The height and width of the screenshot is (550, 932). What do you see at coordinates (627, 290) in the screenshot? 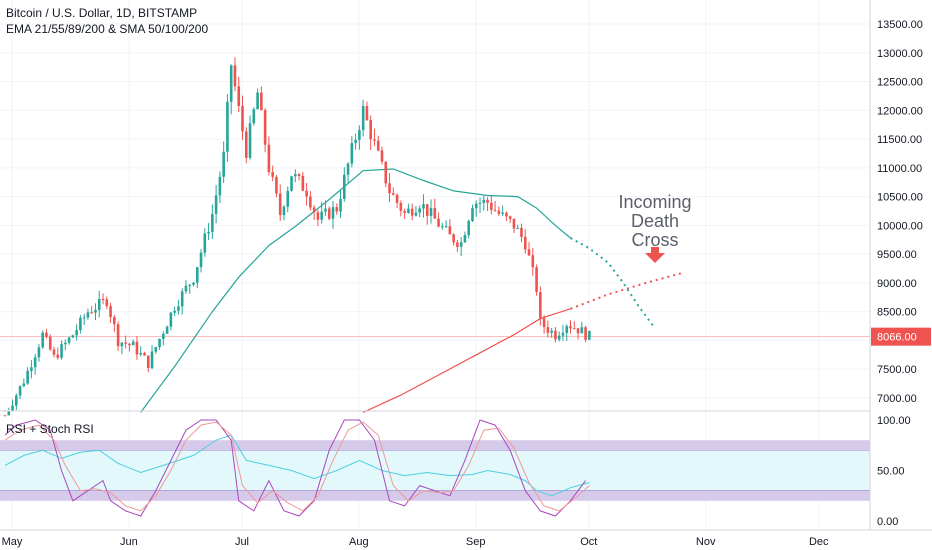
I see `sma200-projection` at bounding box center [627, 290].